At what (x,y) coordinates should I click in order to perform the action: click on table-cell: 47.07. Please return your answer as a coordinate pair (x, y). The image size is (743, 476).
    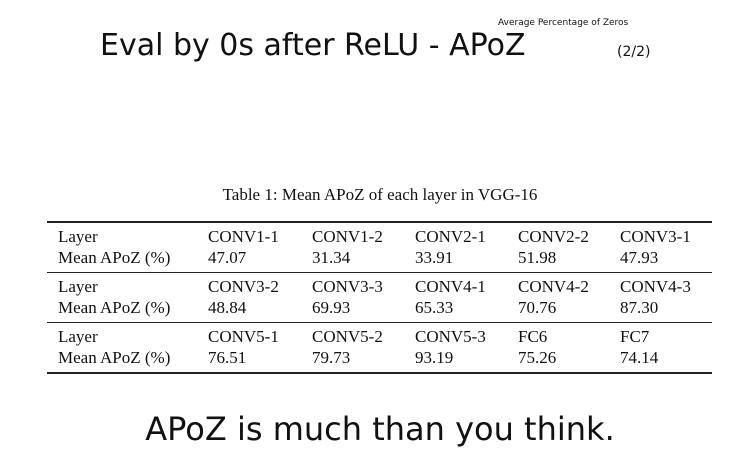
    Looking at the image, I should click on (227, 257).